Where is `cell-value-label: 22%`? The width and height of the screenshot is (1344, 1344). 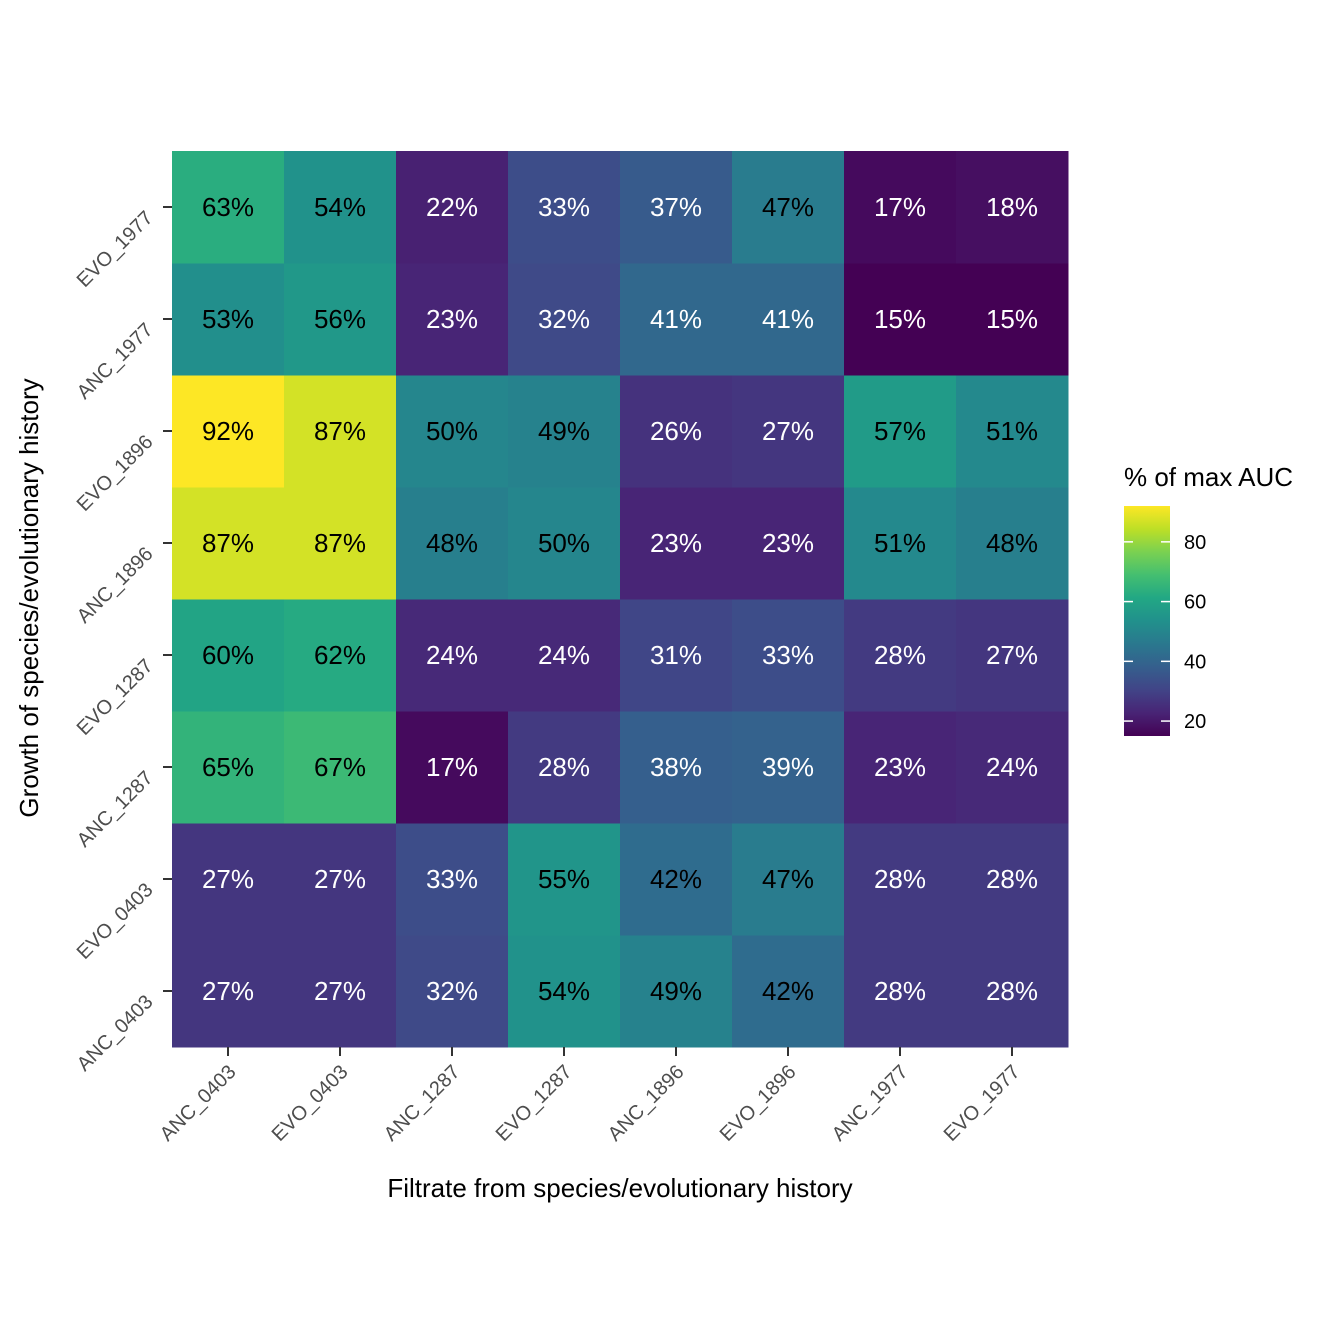 cell-value-label: 22% is located at coordinates (452, 207).